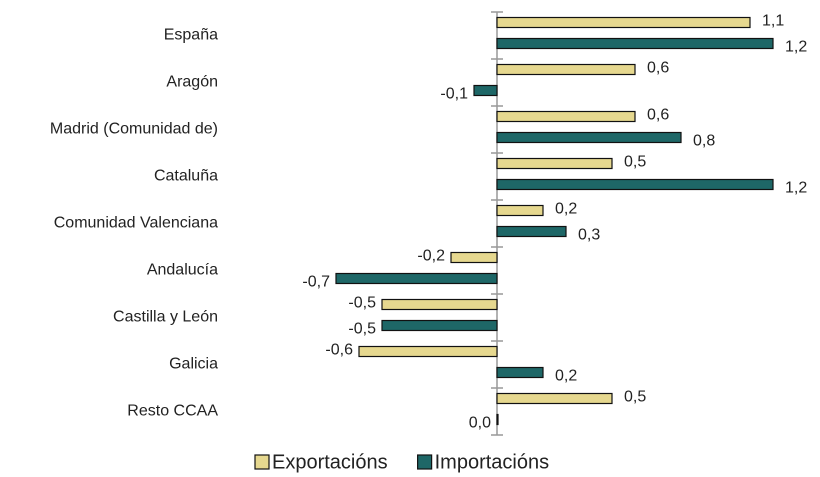  What do you see at coordinates (454, 94) in the screenshot?
I see `data-label: -0,1` at bounding box center [454, 94].